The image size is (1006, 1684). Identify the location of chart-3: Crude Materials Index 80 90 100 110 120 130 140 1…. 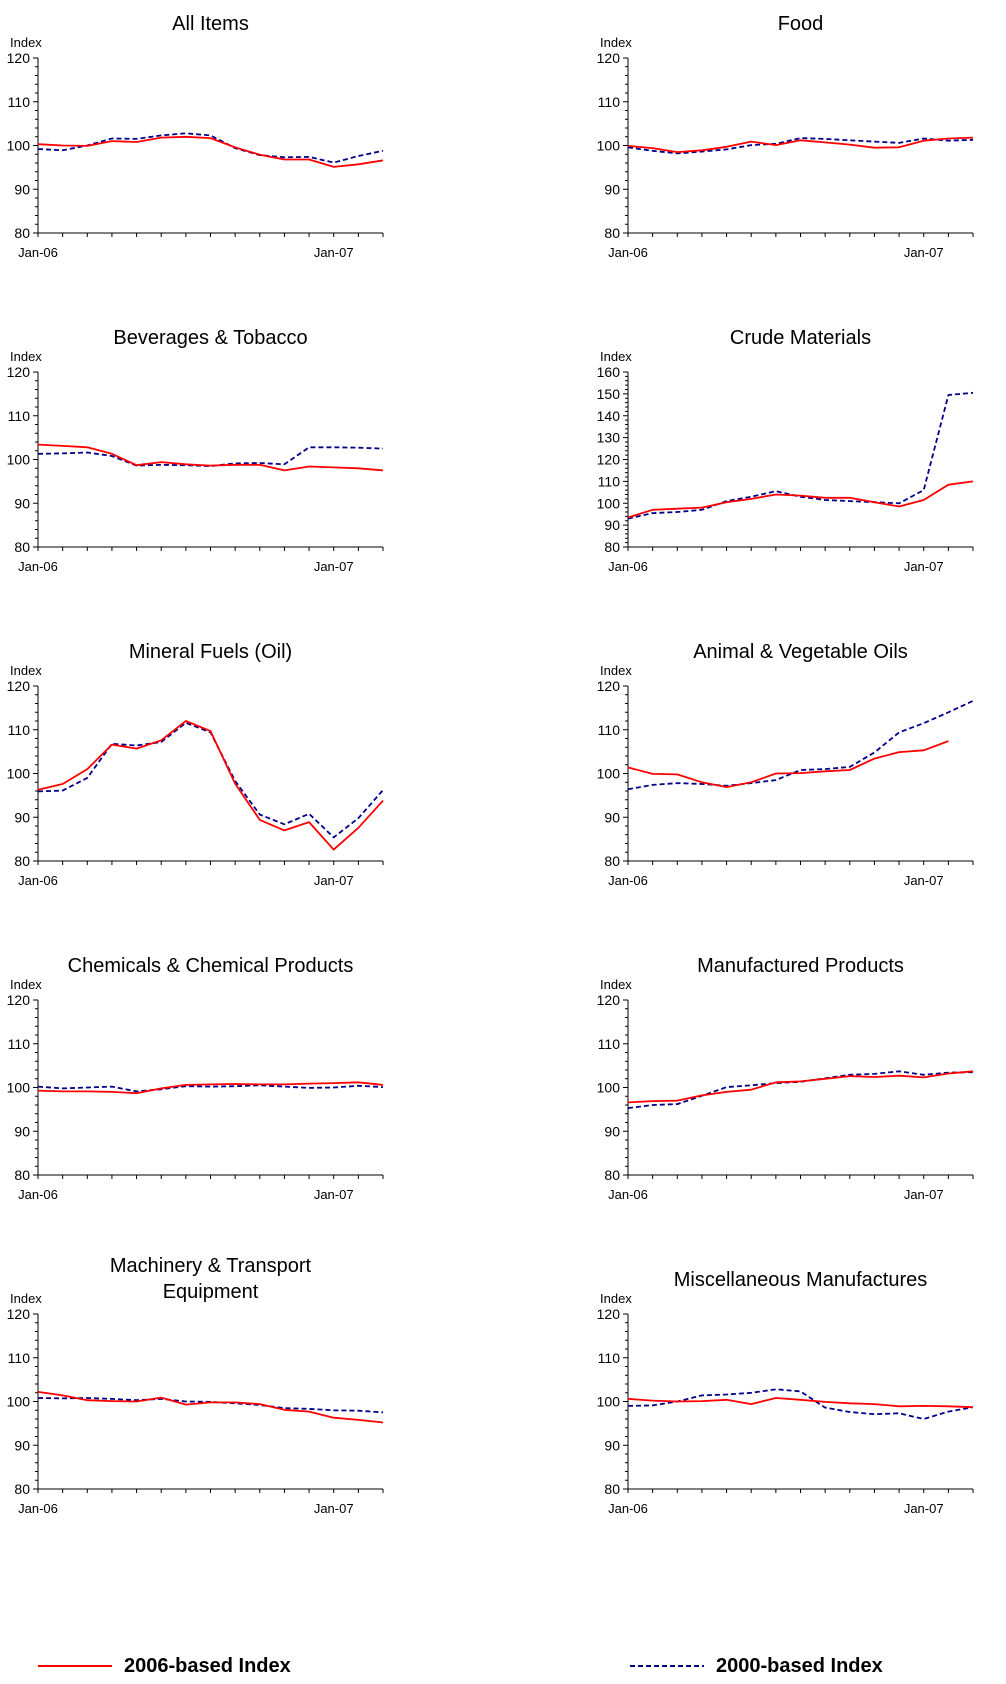
(785, 450).